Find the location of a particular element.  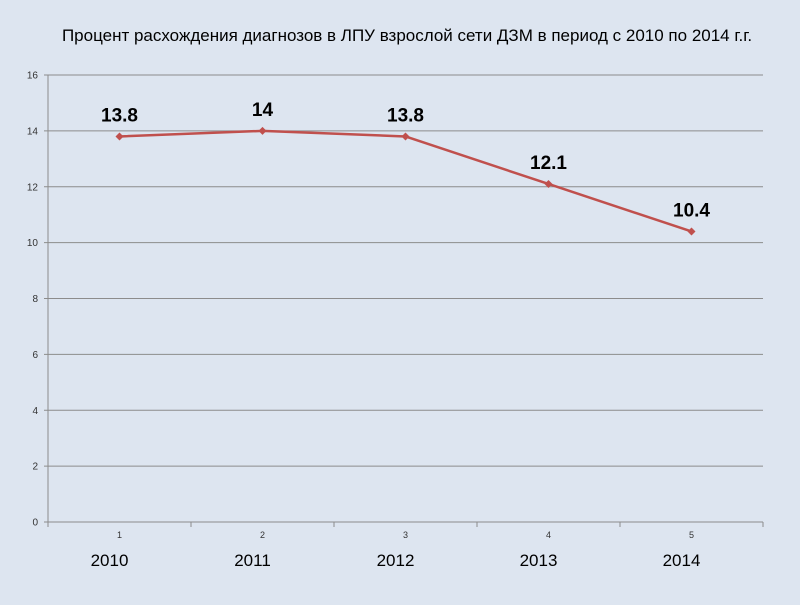

series-line-group is located at coordinates (405, 181).